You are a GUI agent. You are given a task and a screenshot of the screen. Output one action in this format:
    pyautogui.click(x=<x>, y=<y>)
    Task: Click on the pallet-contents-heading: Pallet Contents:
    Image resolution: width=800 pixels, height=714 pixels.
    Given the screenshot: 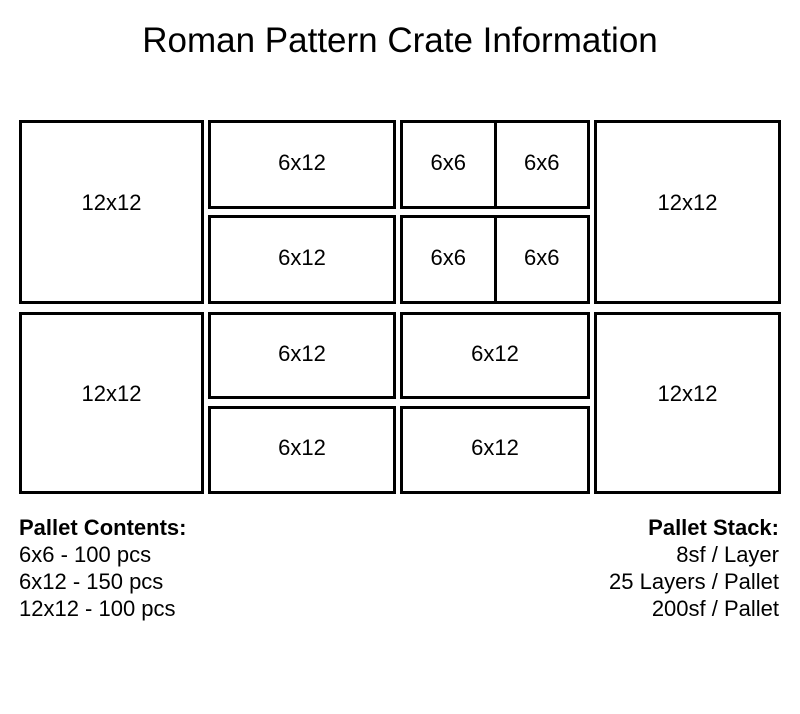 What is the action you would take?
    pyautogui.click(x=103, y=527)
    